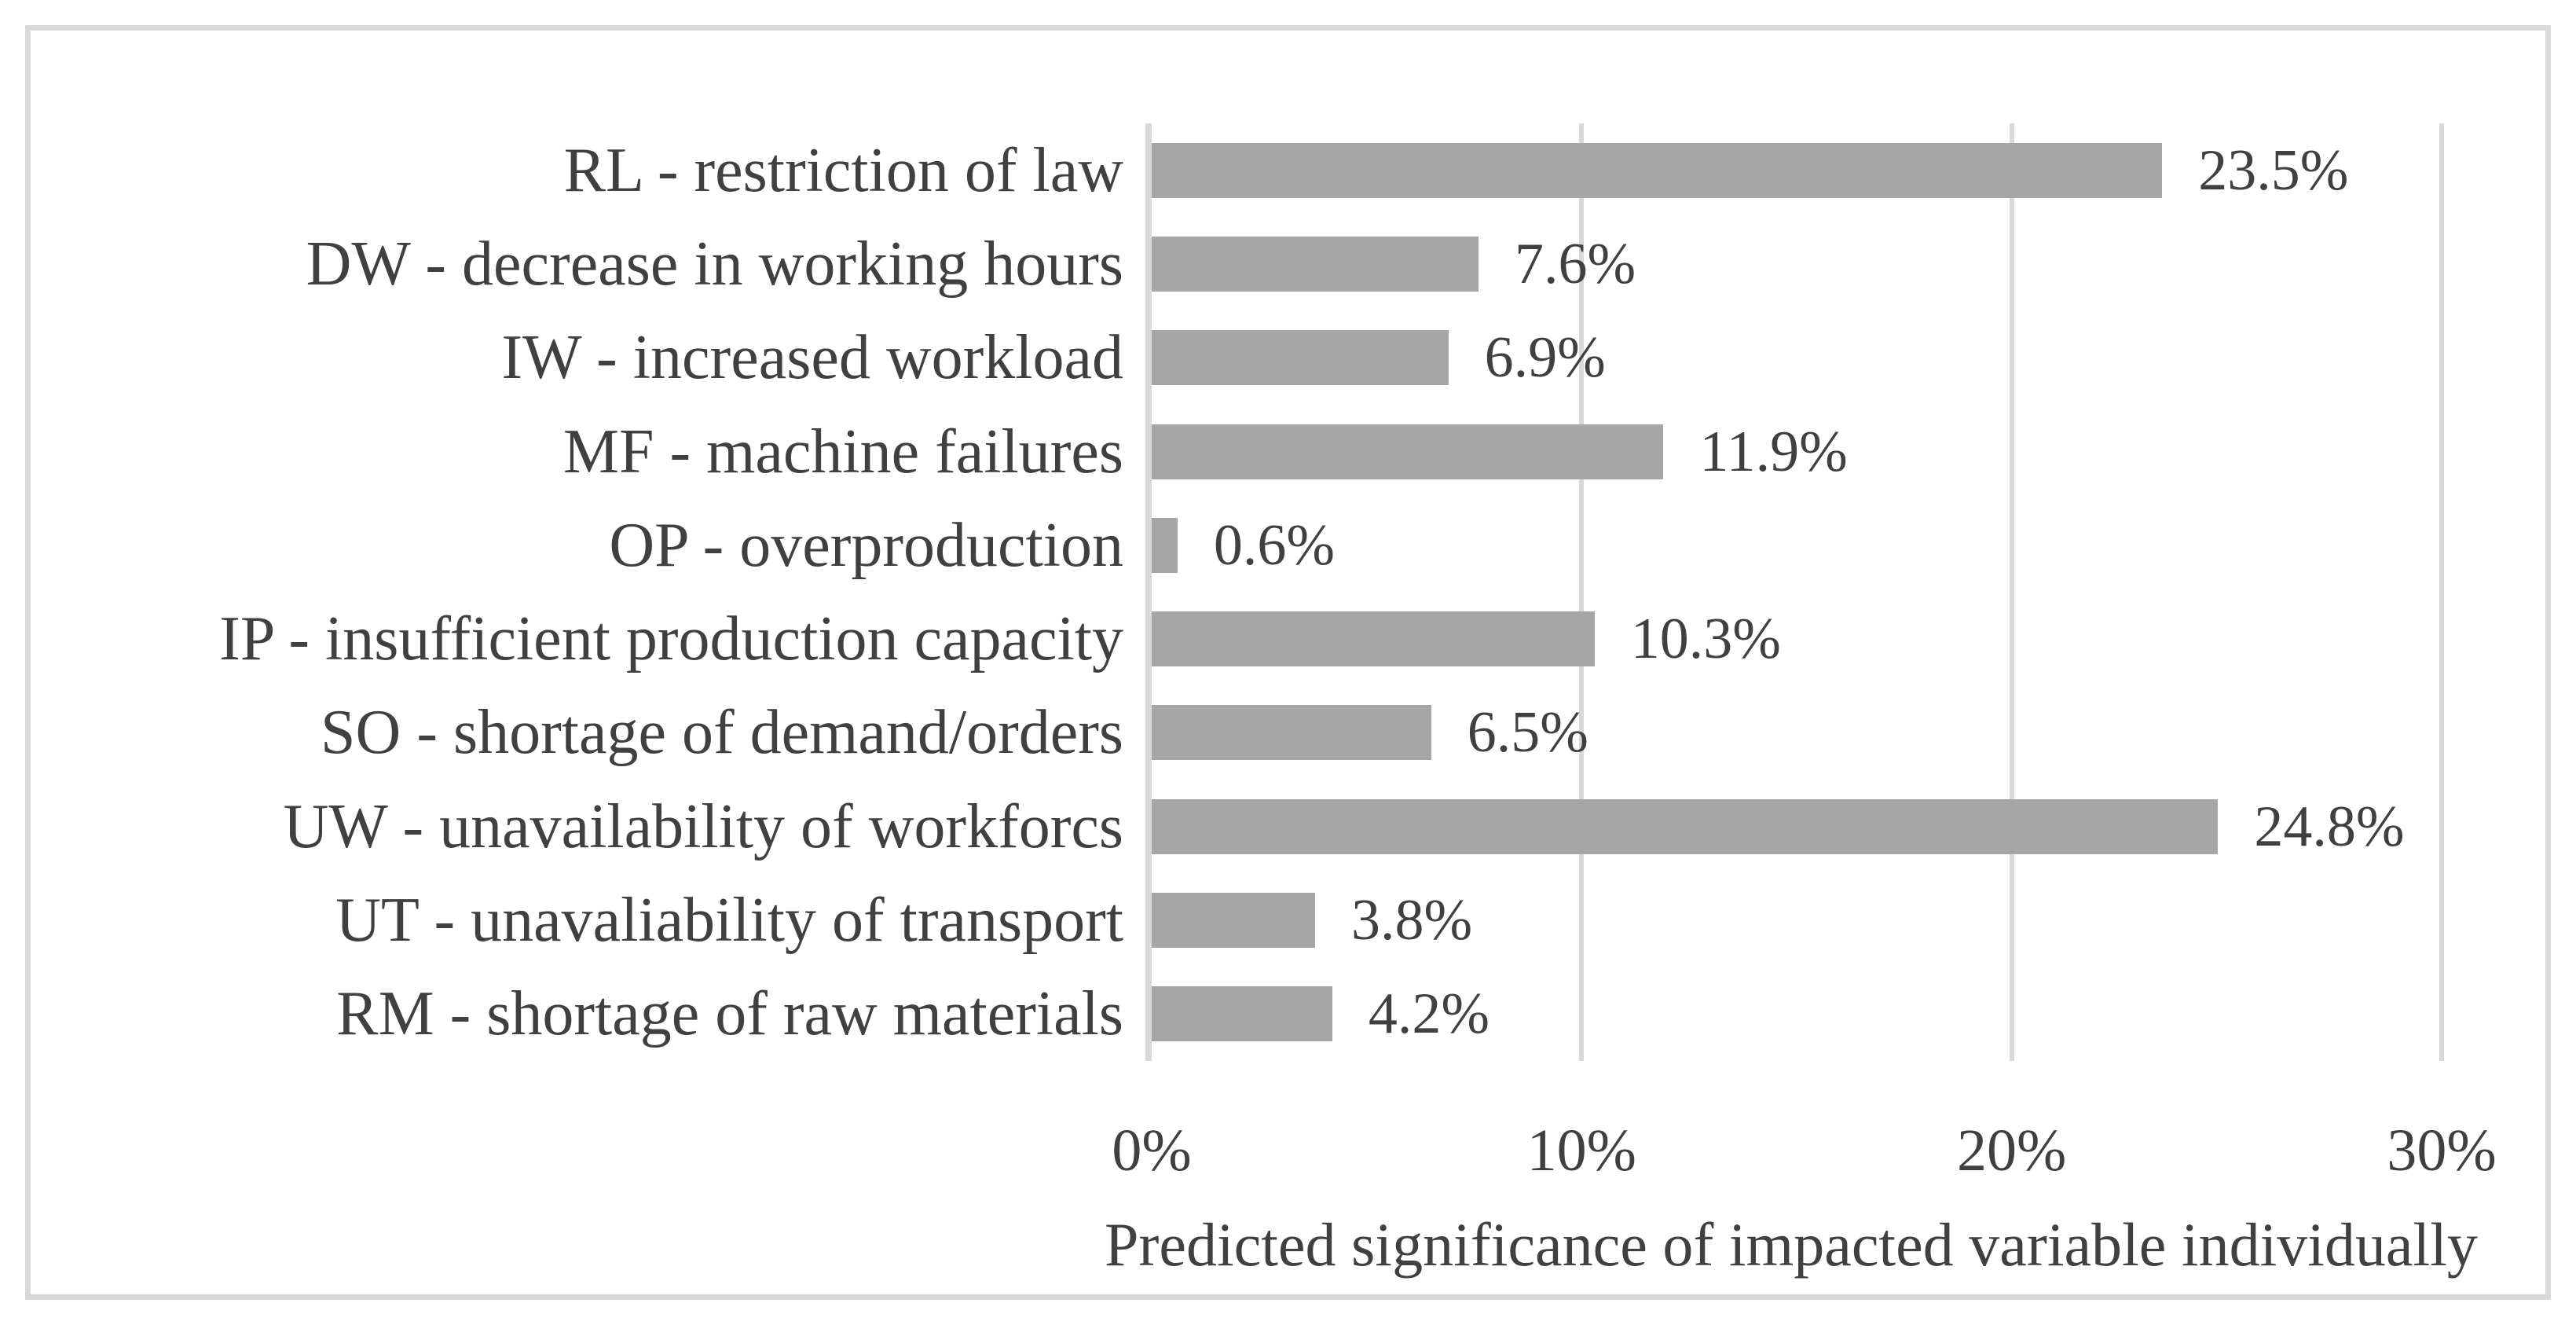  Describe the element at coordinates (1705, 639) in the screenshot. I see `value-label: 10.3%` at that location.